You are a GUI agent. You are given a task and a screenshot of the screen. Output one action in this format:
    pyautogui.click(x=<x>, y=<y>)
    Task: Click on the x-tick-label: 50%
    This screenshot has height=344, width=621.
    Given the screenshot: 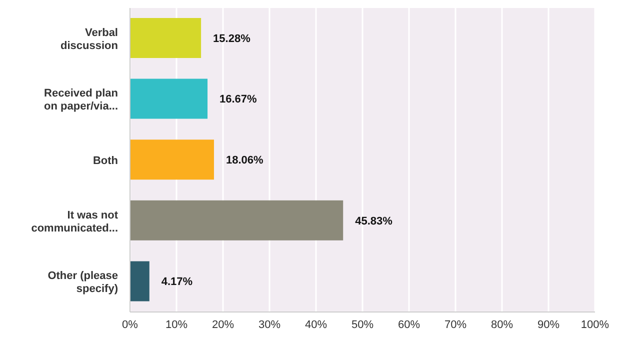 What is the action you would take?
    pyautogui.click(x=362, y=324)
    